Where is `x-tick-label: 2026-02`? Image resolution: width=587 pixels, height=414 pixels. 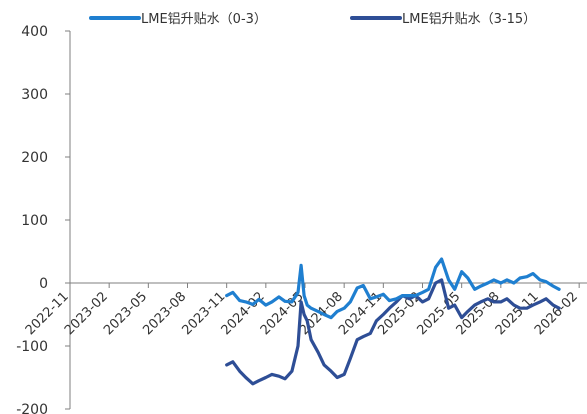 x-tick-label: 2026-02 is located at coordinates (556, 313).